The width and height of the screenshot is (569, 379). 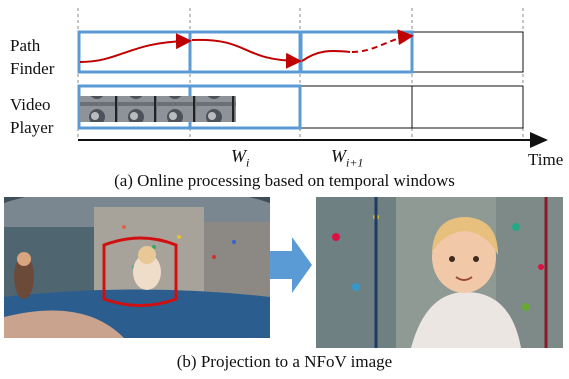 I want to click on window-label-i-plus-1: Wi+1, so click(x=347, y=158).